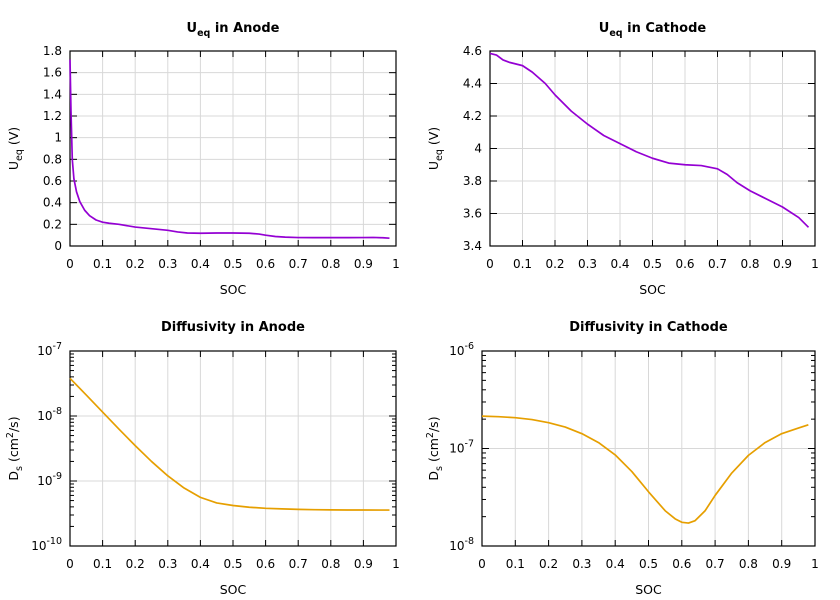 Image resolution: width=840 pixels, height=600 pixels. What do you see at coordinates (472, 181) in the screenshot?
I see `y-tick-label: 3.8` at bounding box center [472, 181].